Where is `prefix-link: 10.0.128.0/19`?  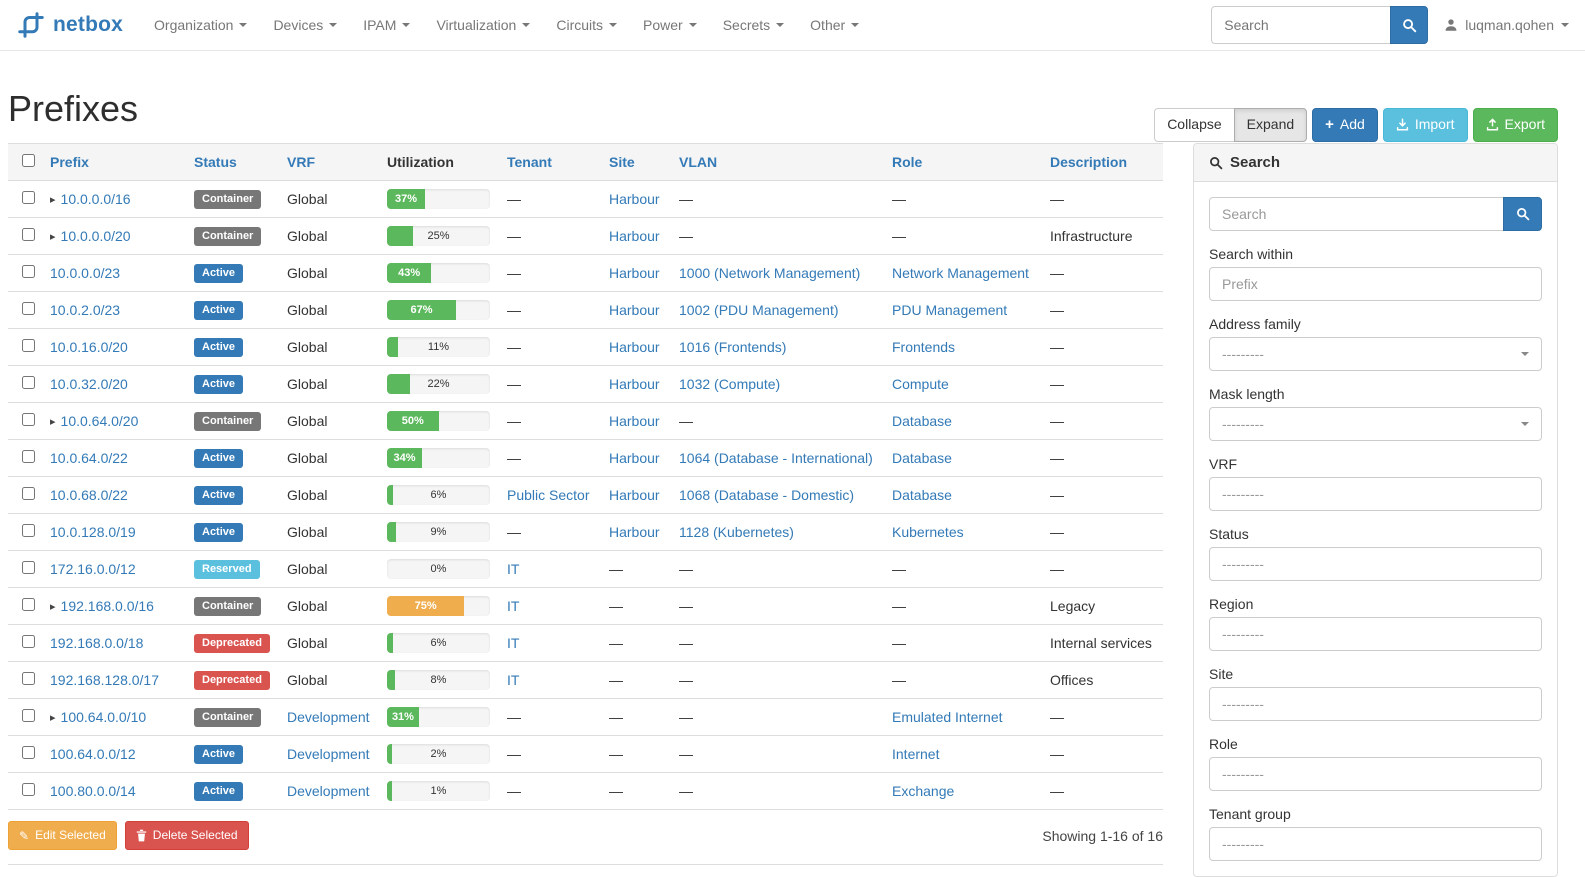 prefix-link: 10.0.128.0/19 is located at coordinates (93, 532).